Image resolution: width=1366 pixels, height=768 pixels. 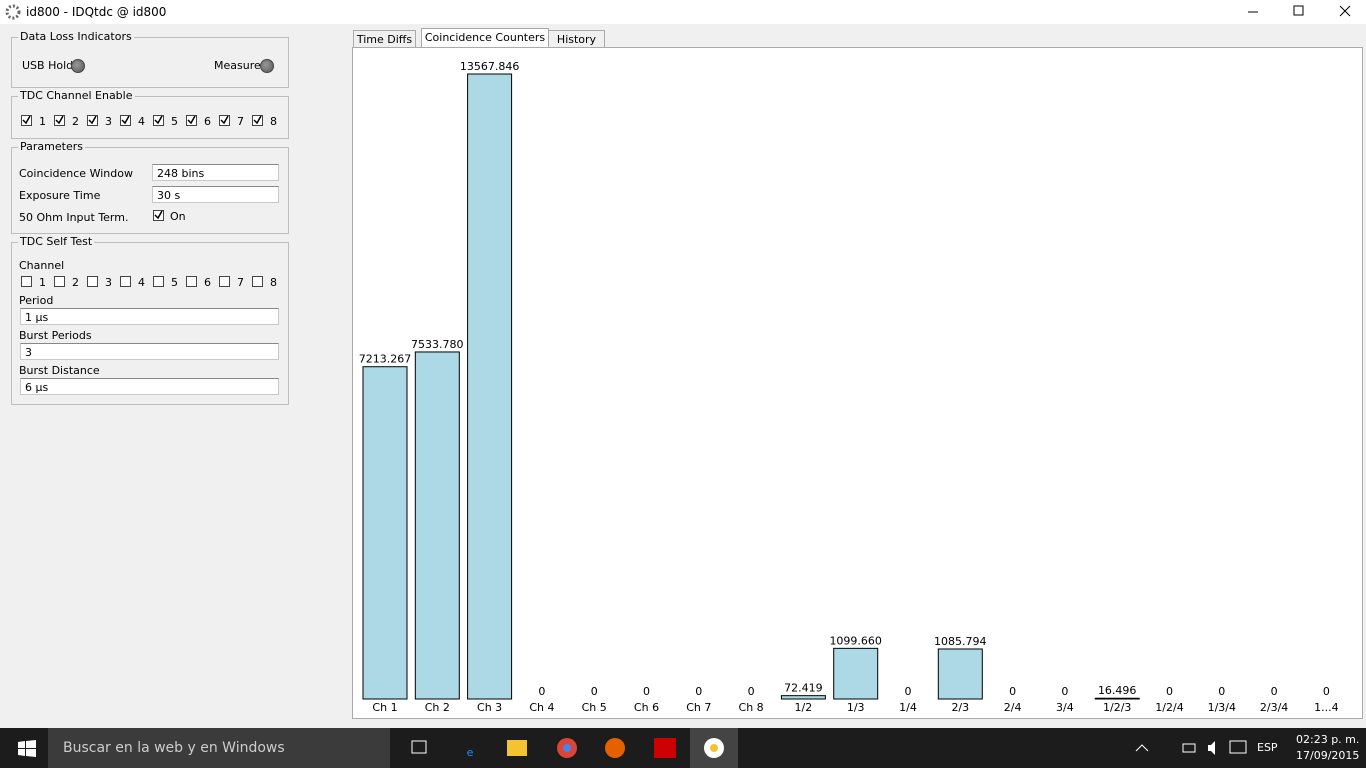 What do you see at coordinates (237, 65) in the screenshot?
I see `measure-label: Measure` at bounding box center [237, 65].